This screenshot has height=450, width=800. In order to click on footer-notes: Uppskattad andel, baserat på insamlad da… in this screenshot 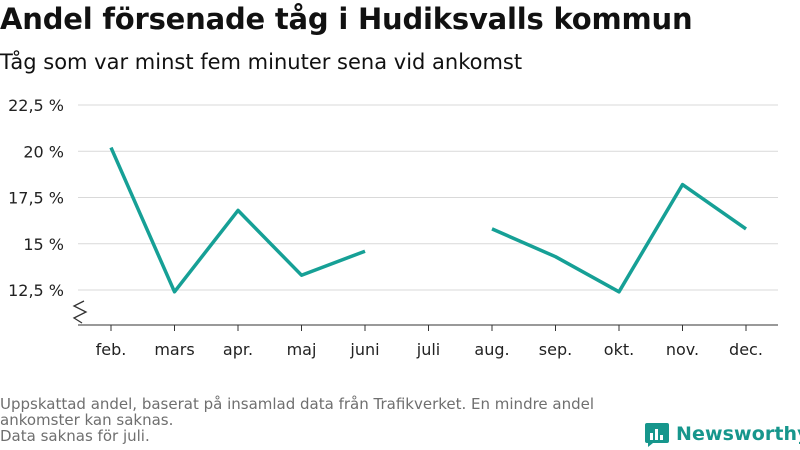, I will do `click(320, 420)`.